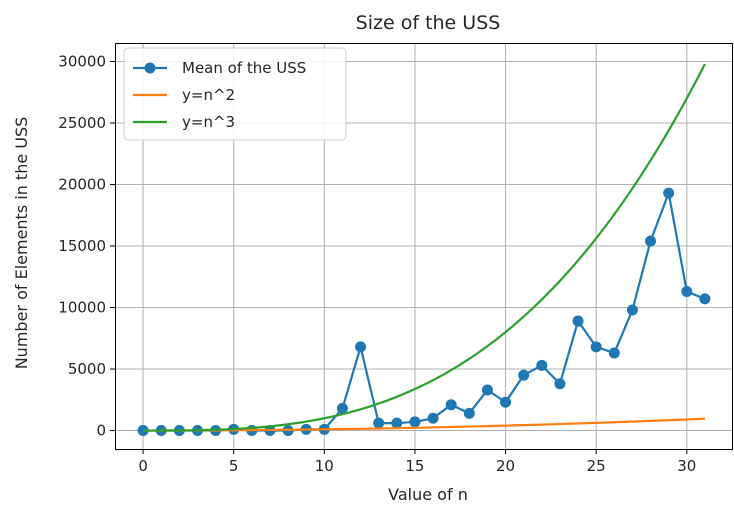  Describe the element at coordinates (82, 308) in the screenshot. I see `y-tick-label: 10000` at that location.